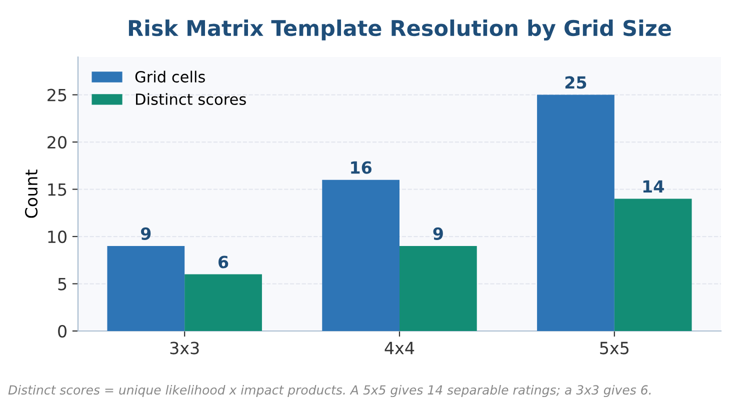 Image resolution: width=741 pixels, height=400 pixels. Describe the element at coordinates (31, 194) in the screenshot. I see `y-axis-title: Count` at that location.